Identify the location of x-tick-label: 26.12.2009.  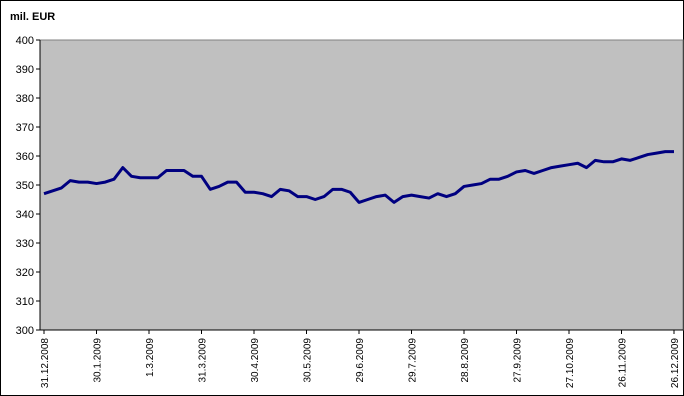
(675, 363).